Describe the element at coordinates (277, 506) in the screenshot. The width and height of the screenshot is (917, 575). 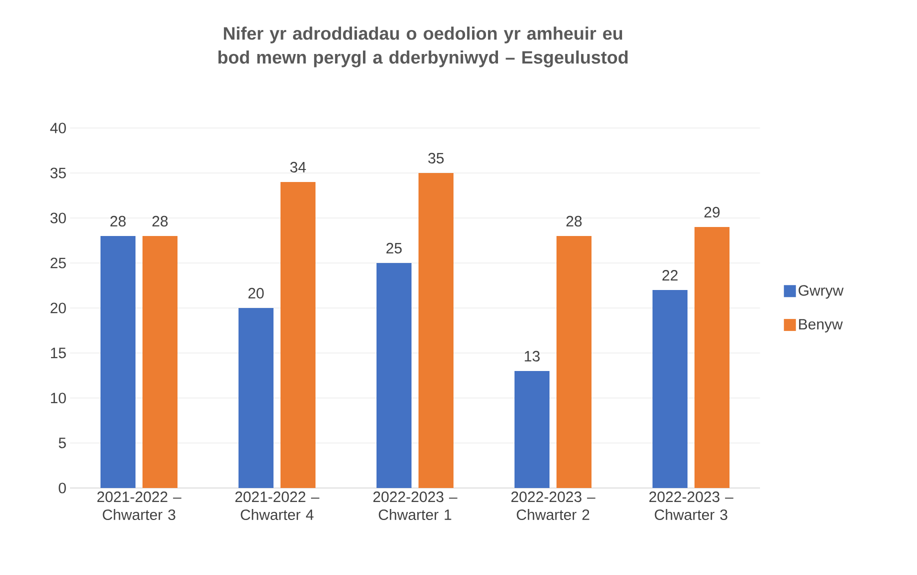
I see `x-tick-label: 2021-2022 – Chwarter 4` at that location.